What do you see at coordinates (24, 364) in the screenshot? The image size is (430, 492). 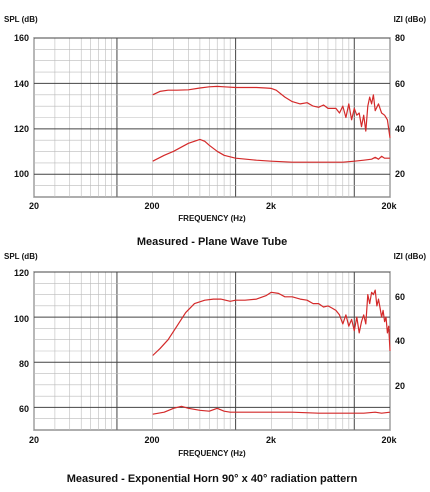 I see `chart-2-y-tick: 80` at bounding box center [24, 364].